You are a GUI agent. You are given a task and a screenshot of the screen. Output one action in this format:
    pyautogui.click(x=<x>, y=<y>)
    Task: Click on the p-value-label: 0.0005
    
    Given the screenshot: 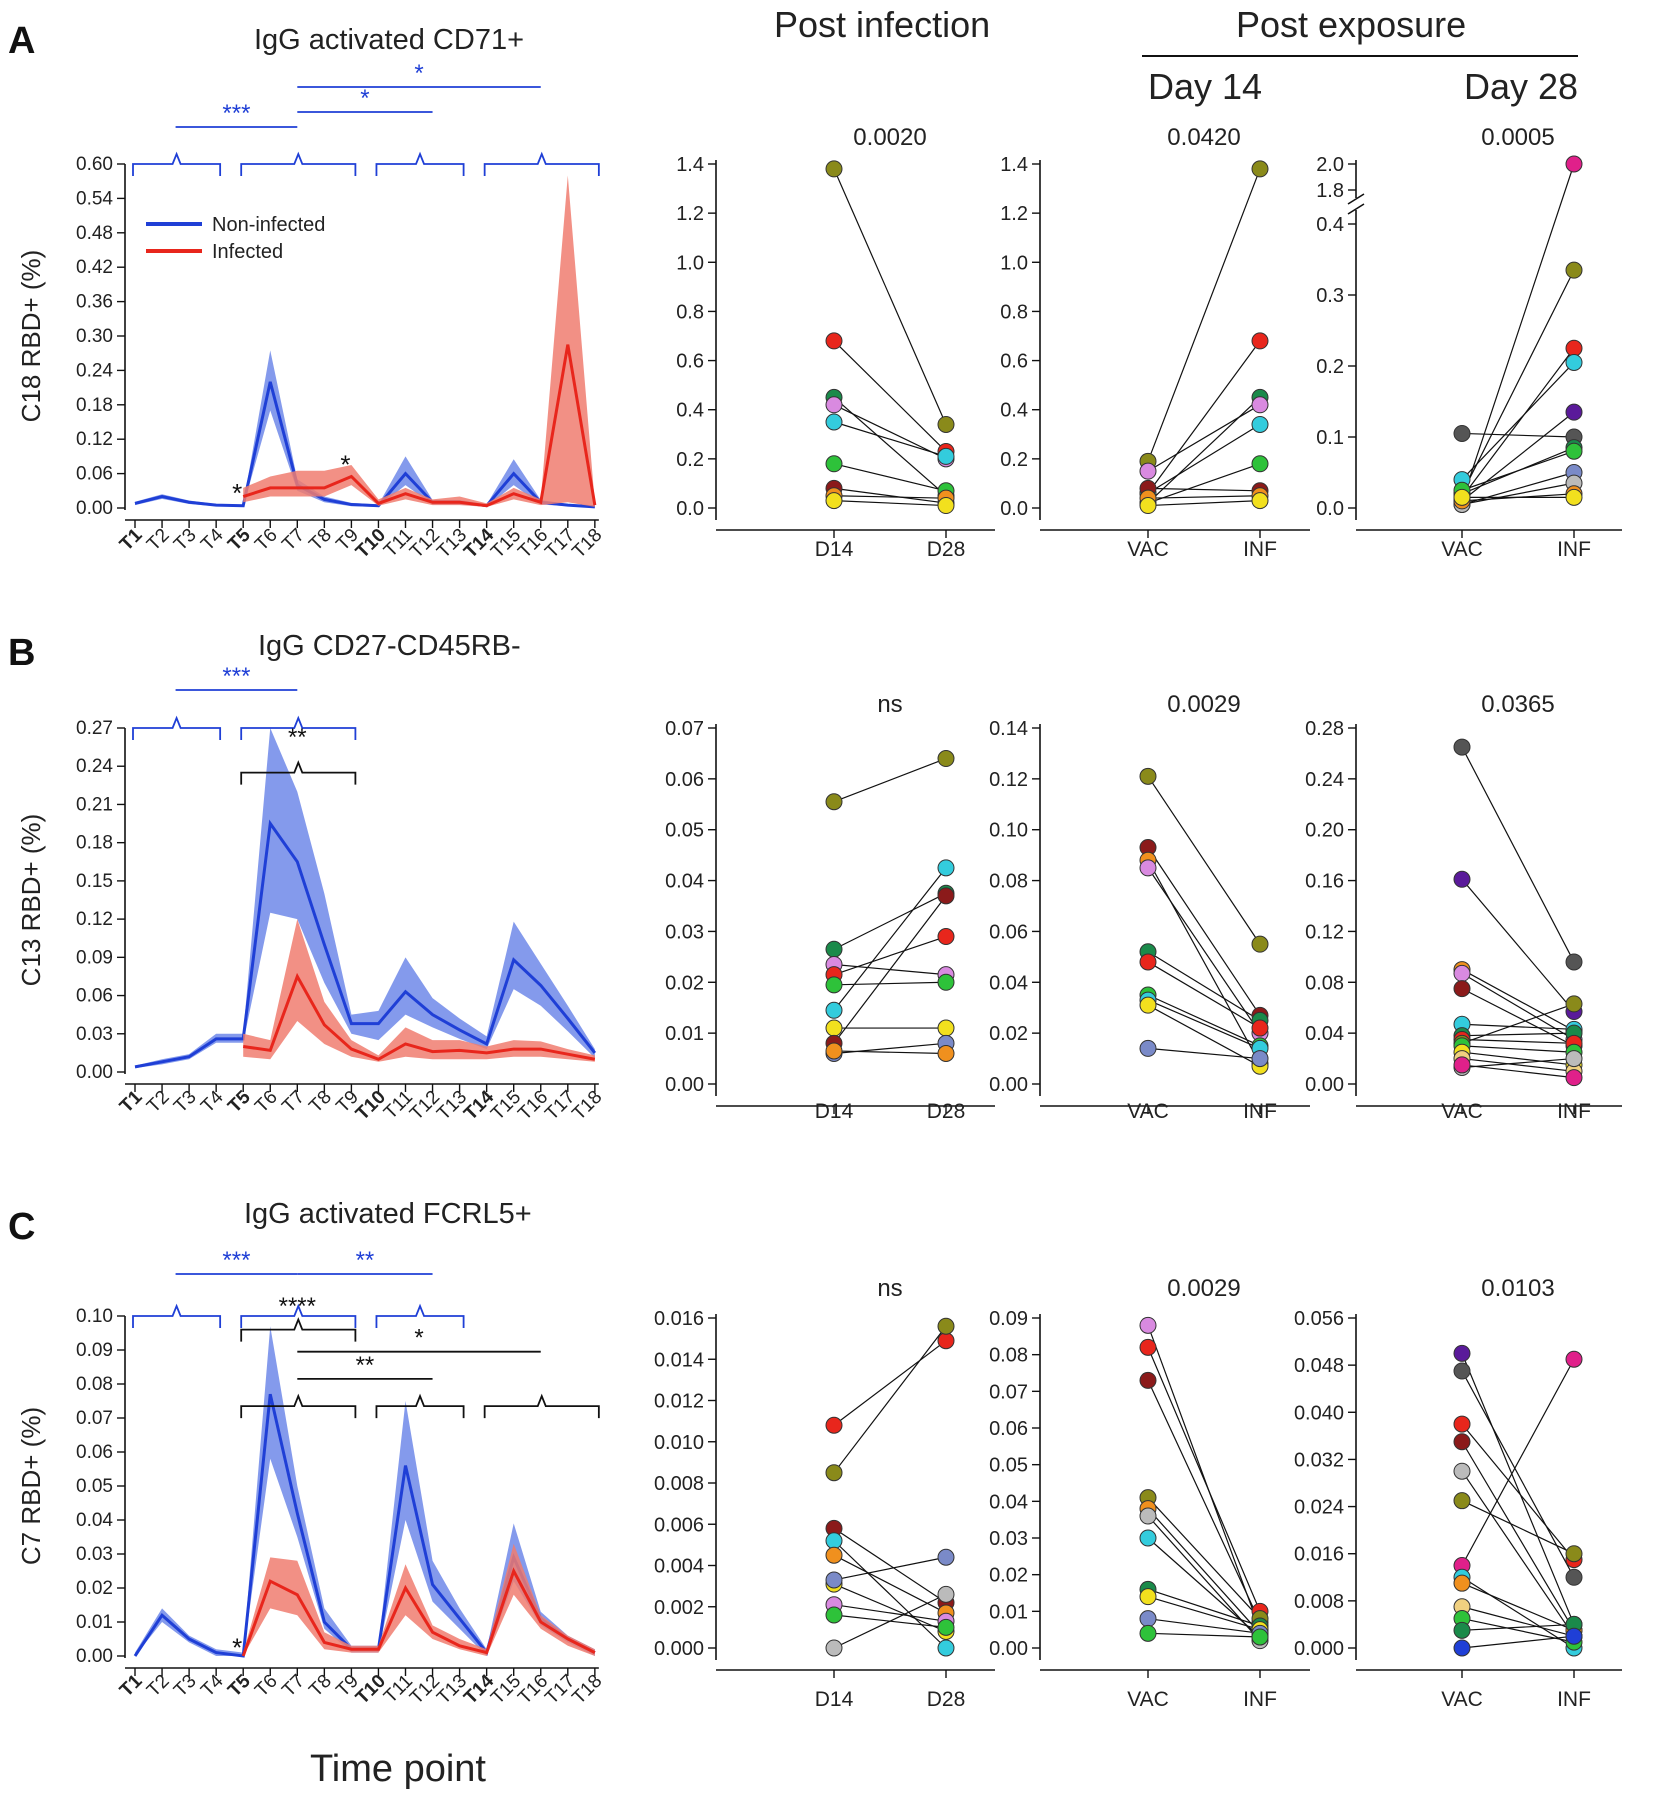 What is the action you would take?
    pyautogui.click(x=1517, y=137)
    